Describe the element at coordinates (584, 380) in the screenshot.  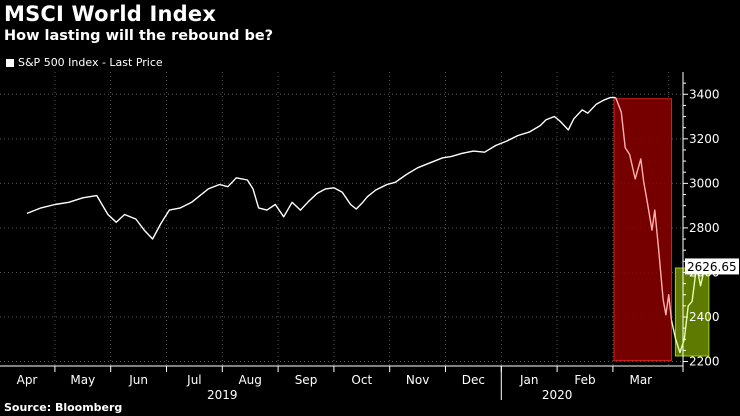
I see `x-tick-label: Feb` at that location.